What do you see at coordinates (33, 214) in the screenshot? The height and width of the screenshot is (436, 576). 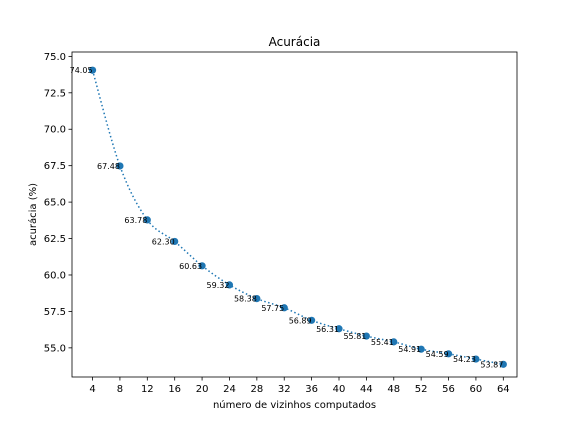 I see `y-axis-label: acurácia (%)` at bounding box center [33, 214].